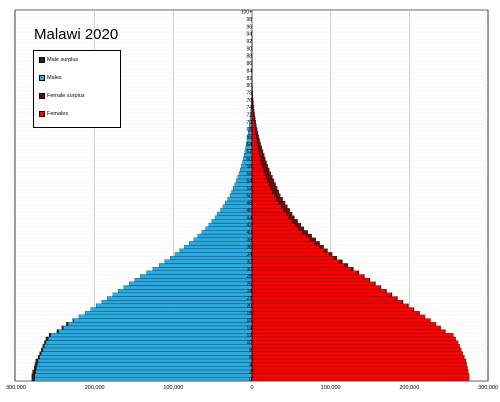  Describe the element at coordinates (249, 108) in the screenshot. I see `age-tick-label: 74` at that location.